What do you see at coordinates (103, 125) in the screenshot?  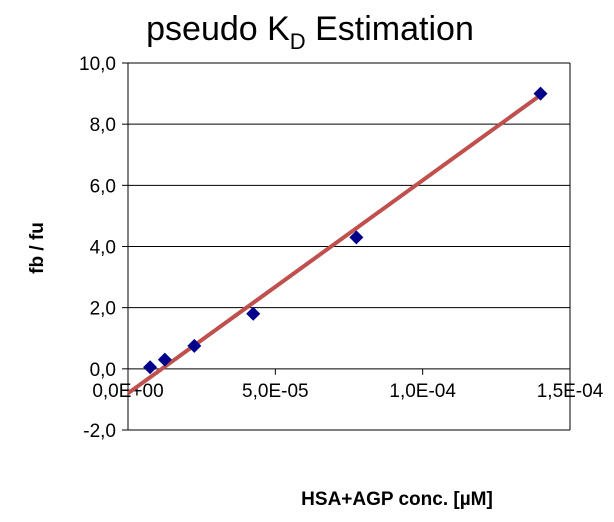 I see `y-tick-label: 8,0` at bounding box center [103, 125].